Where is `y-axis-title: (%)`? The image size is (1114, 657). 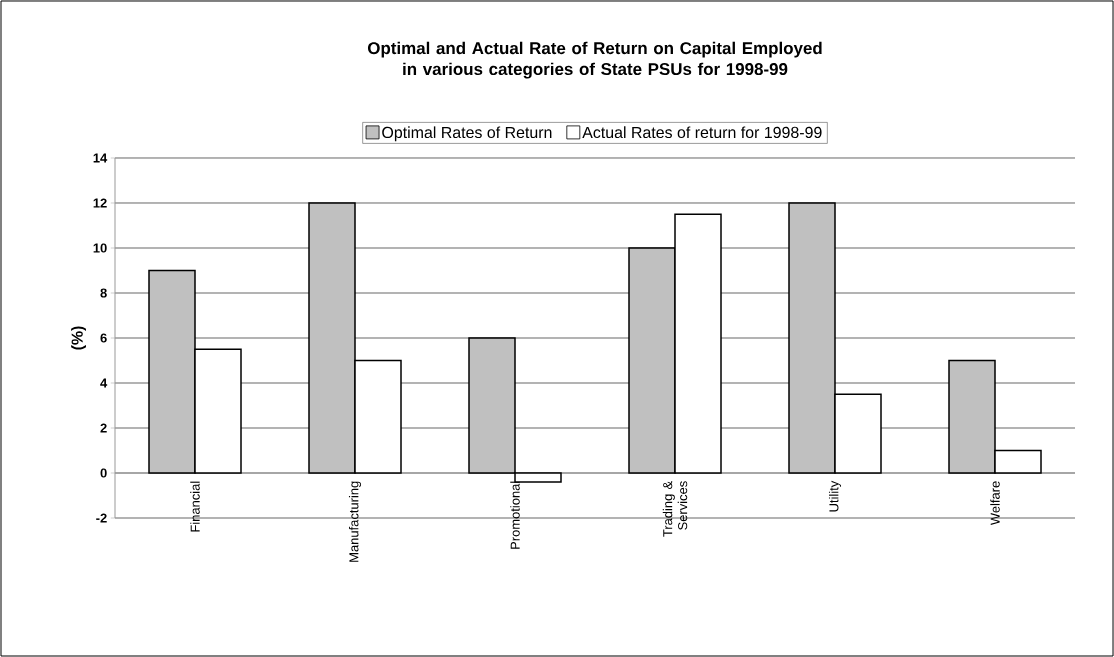
y-axis-title: (%) is located at coordinates (78, 338).